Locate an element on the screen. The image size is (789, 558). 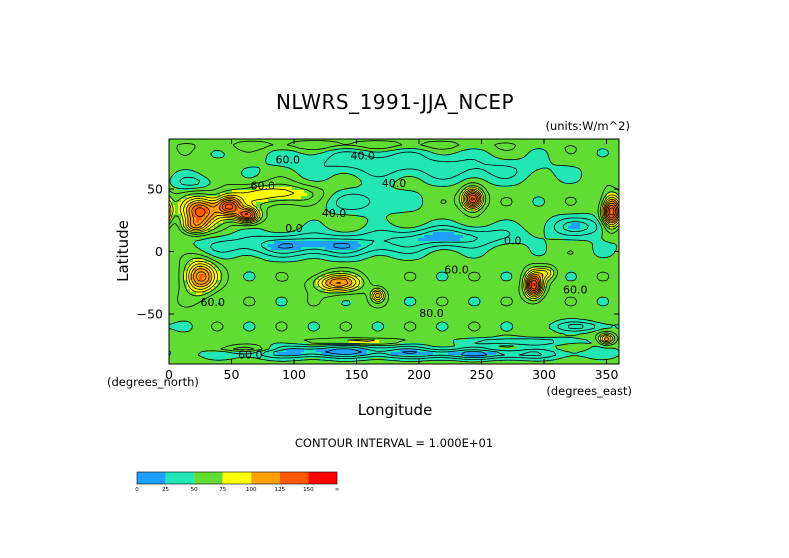
legend-label: 150 is located at coordinates (308, 490).